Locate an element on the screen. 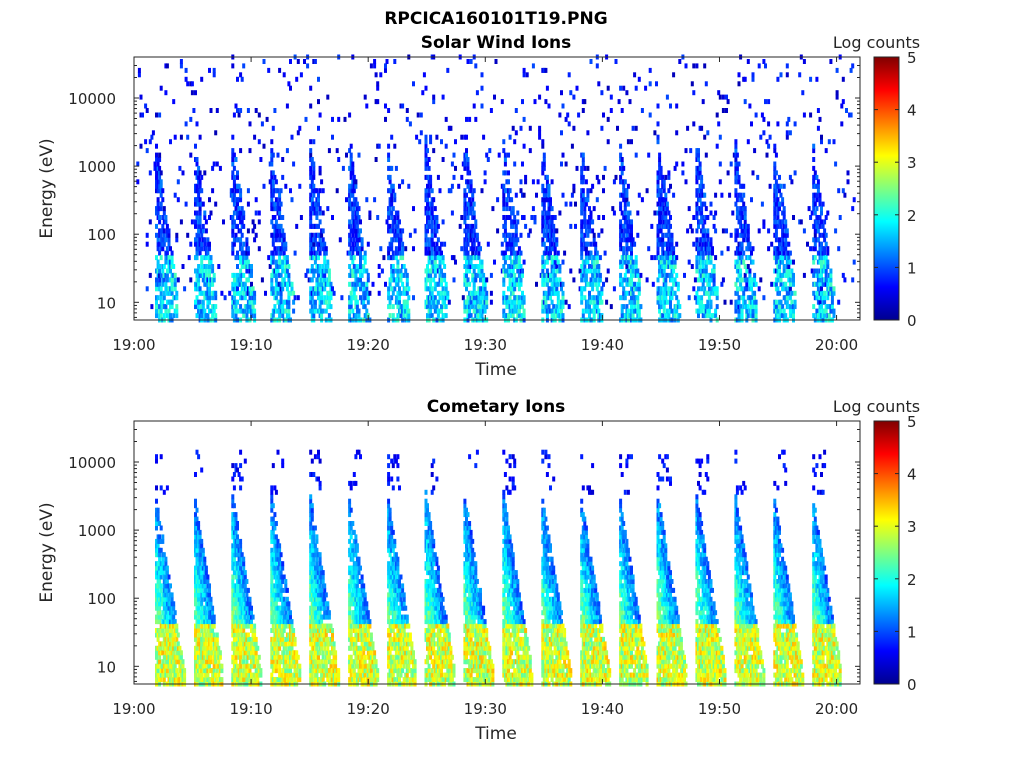 Image resolution: width=1024 pixels, height=768 pixels. panel-title: Solar Wind Ions is located at coordinates (496, 43).